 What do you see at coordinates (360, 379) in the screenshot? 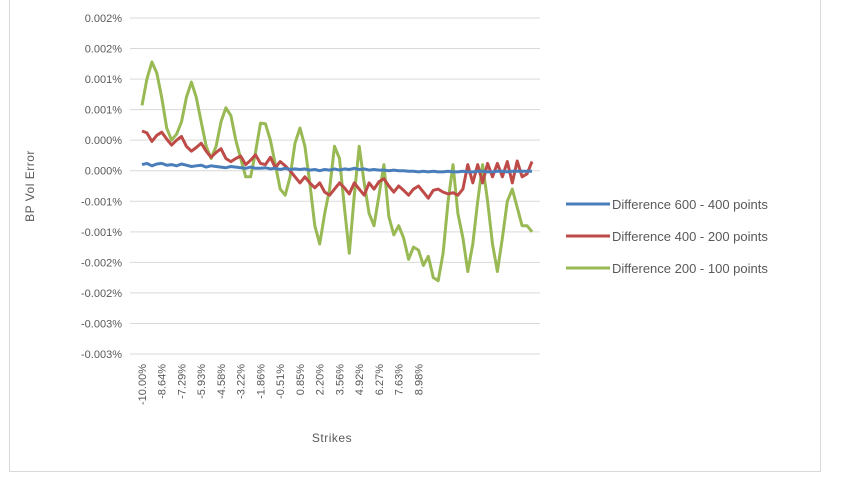
I see `x-tick-label: 4.92%` at bounding box center [360, 379].